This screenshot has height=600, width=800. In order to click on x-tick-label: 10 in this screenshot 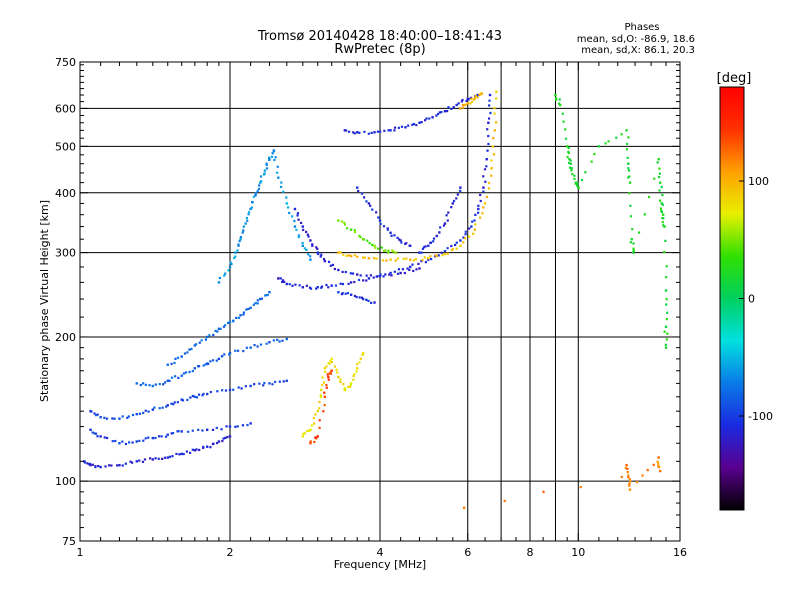, I will do `click(578, 552)`.